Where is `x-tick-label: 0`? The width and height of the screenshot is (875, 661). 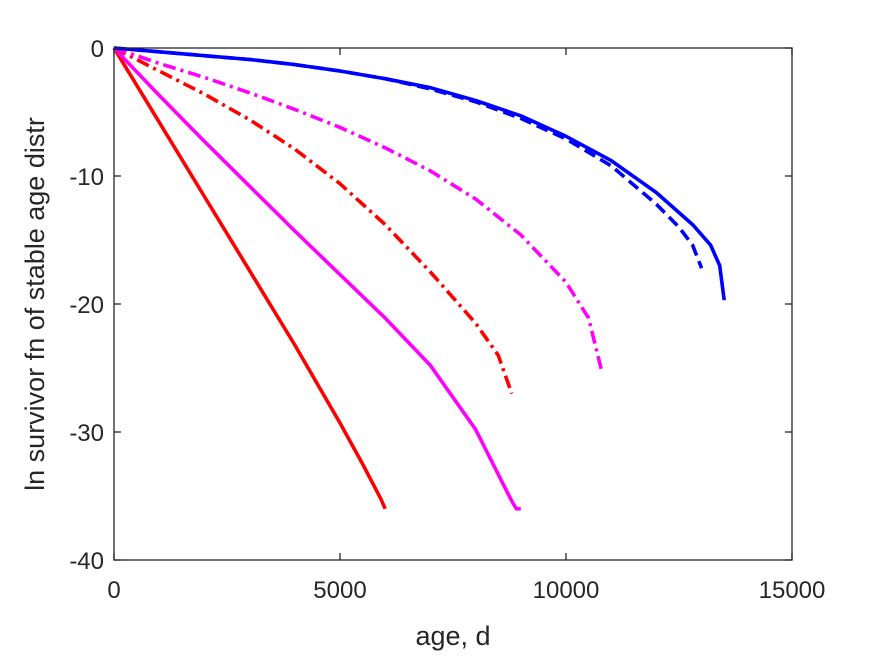
x-tick-label: 0 is located at coordinates (113, 590).